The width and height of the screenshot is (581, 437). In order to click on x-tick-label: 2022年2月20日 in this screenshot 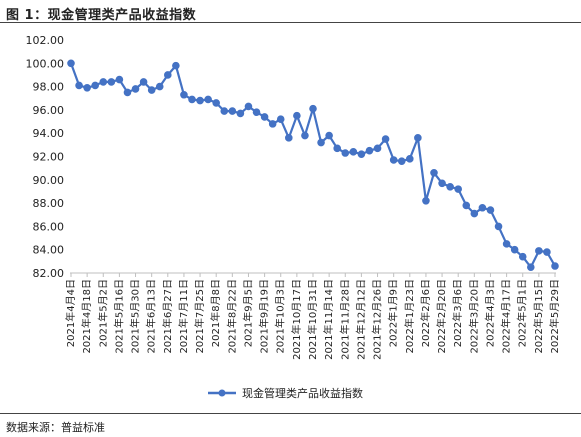, I will do `click(441, 316)`.